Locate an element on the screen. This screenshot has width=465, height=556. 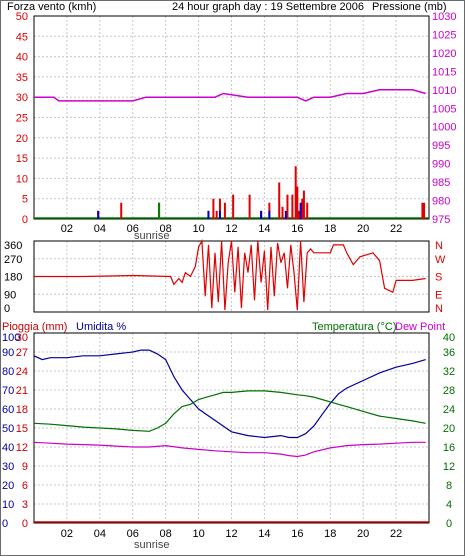
humidity-tick-label: 20 is located at coordinates (8, 486).